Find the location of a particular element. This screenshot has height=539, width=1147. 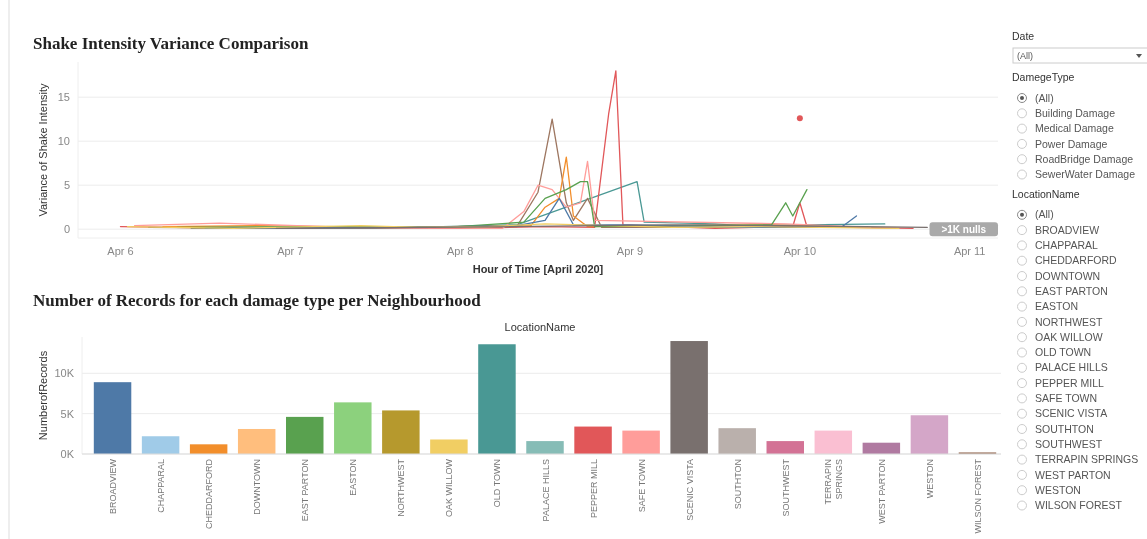

category-label: SewerWater Damage is located at coordinates (1085, 174).